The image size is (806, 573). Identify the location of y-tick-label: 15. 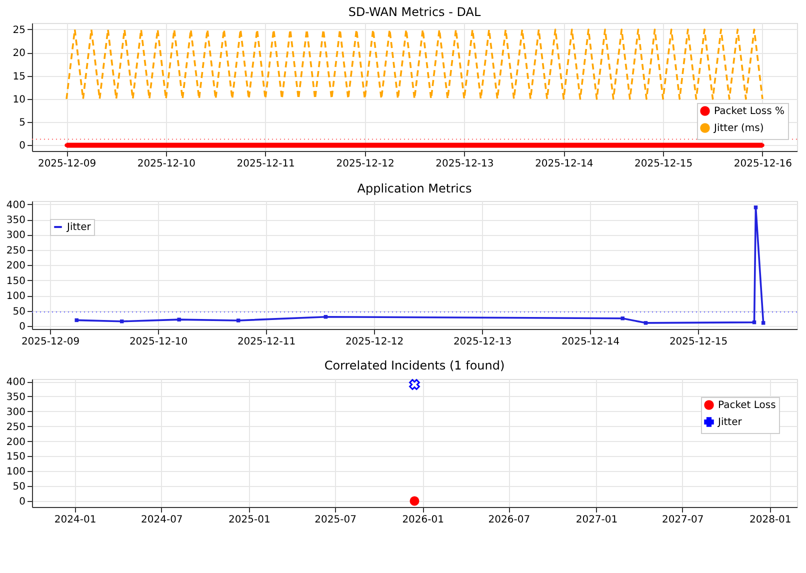
(19, 76).